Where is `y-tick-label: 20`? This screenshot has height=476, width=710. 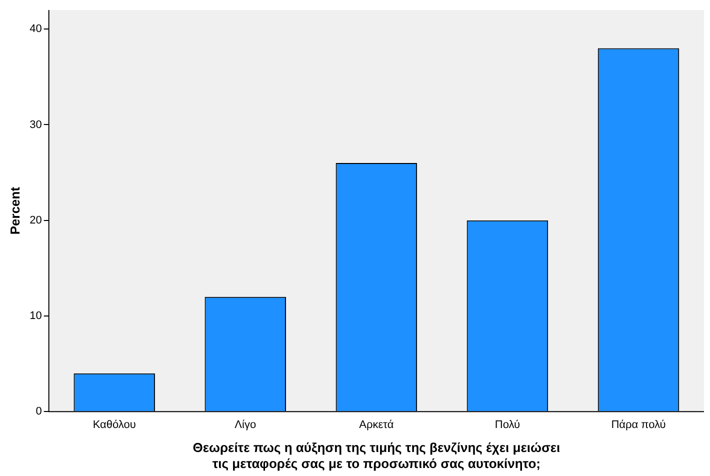
y-tick-label: 20 is located at coordinates (36, 220).